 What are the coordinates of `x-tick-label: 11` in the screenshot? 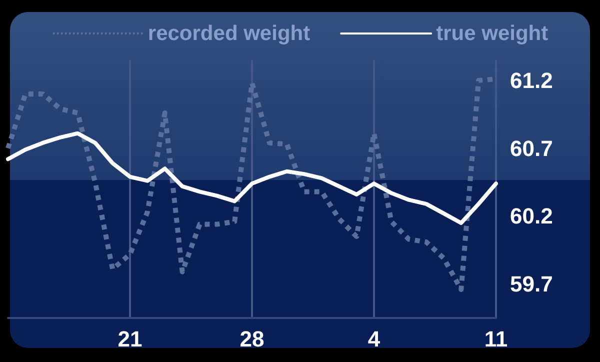 It's located at (496, 339).